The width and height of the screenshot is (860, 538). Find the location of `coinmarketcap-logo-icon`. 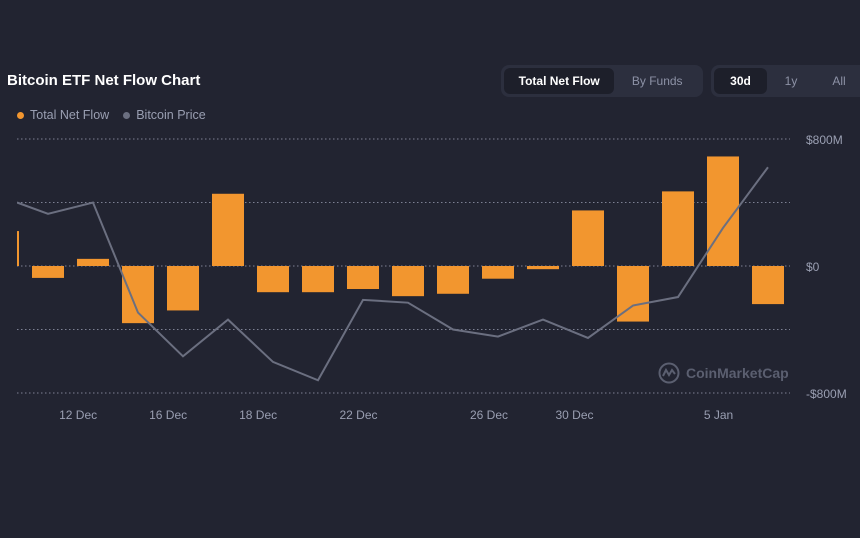

coinmarketcap-logo-icon is located at coordinates (669, 373).